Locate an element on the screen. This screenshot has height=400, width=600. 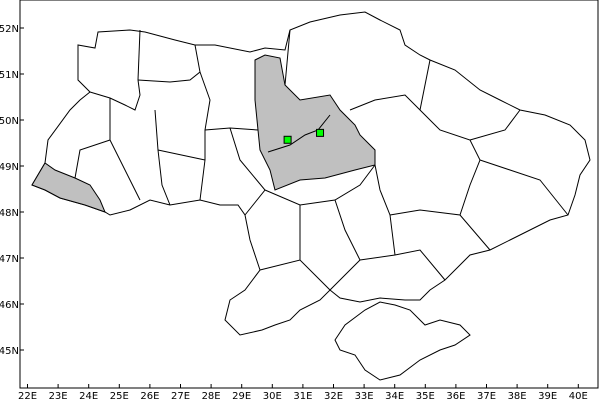
lon-tick-label: 23E is located at coordinates (58, 395).